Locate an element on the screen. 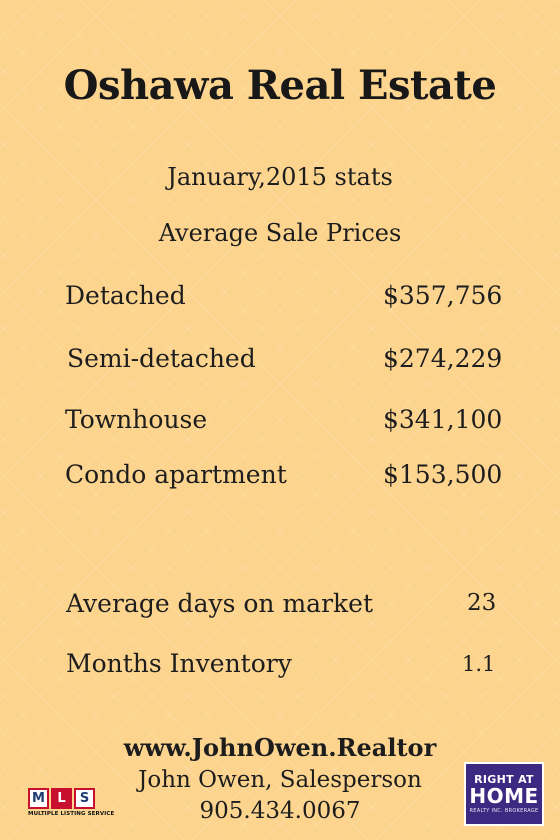 Image resolution: width=560 pixels, height=840 pixels. stat-value-months-inventory: 1.1 is located at coordinates (479, 664).